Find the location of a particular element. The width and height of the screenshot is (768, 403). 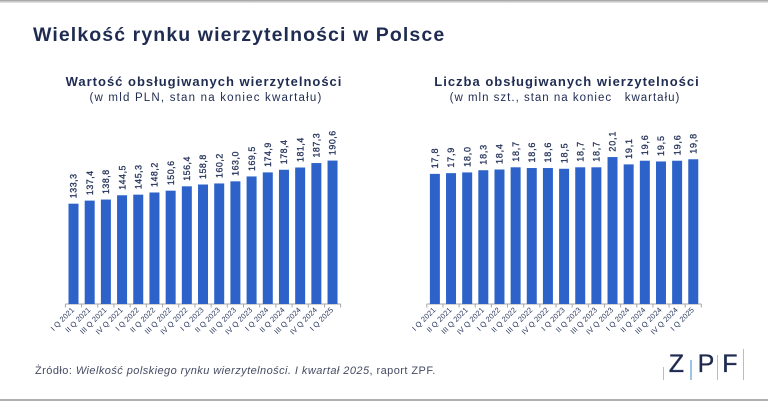

svg-text: 145,3 is located at coordinates (138, 176).